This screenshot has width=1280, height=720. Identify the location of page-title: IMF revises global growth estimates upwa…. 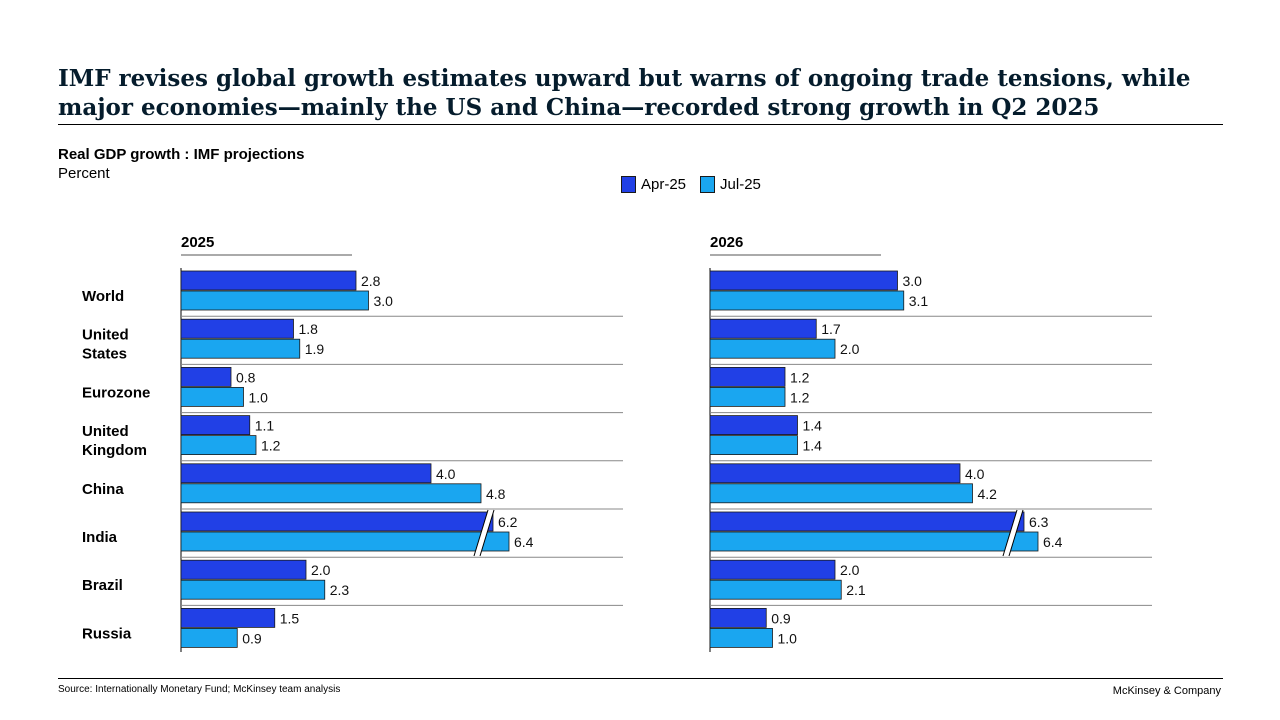
(624, 93).